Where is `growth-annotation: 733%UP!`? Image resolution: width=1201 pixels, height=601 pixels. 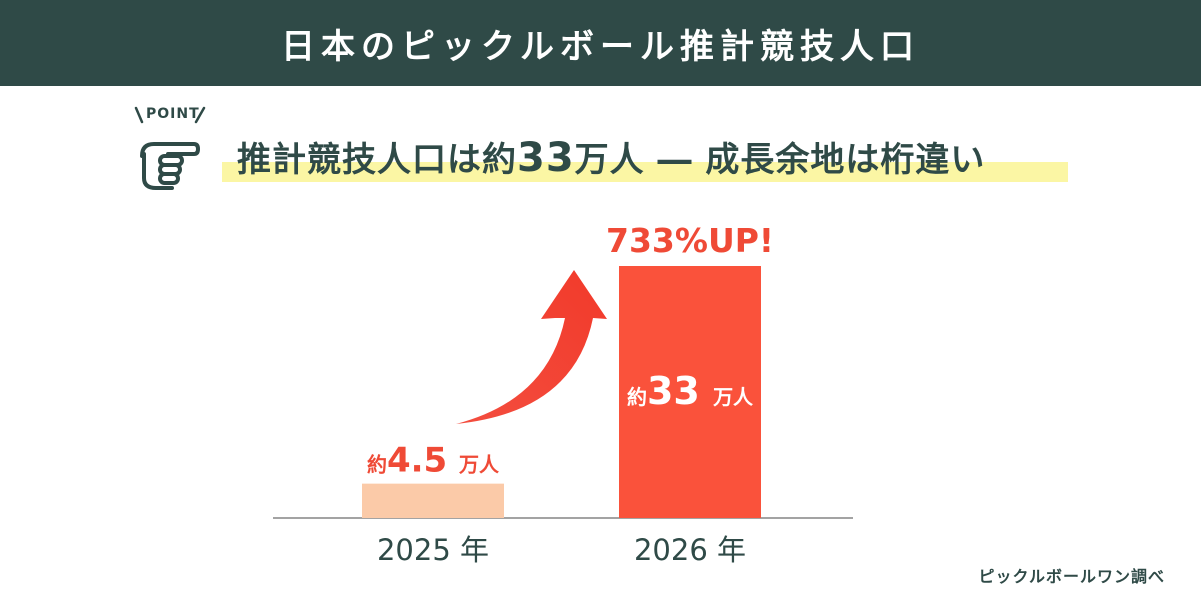
growth-annotation: 733%UP! is located at coordinates (690, 240).